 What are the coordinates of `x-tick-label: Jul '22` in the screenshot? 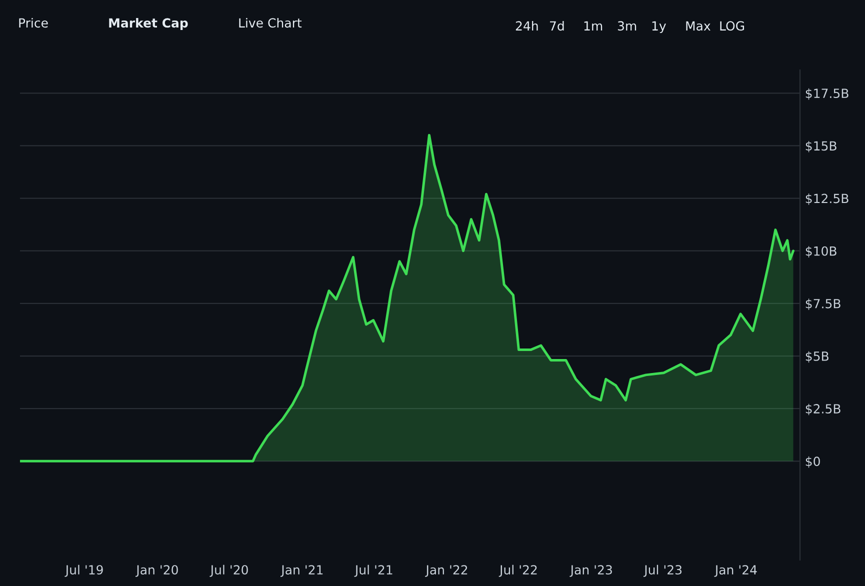 It's located at (517, 570).